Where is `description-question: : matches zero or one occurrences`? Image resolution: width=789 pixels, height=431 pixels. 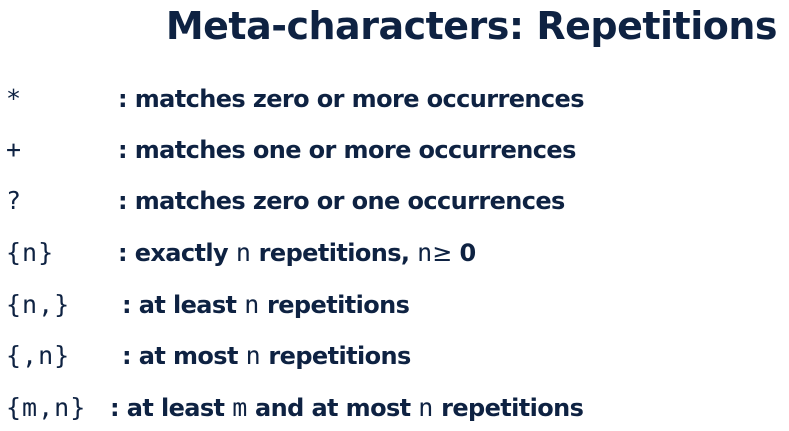 description-question: : matches zero or one occurrences is located at coordinates (341, 201).